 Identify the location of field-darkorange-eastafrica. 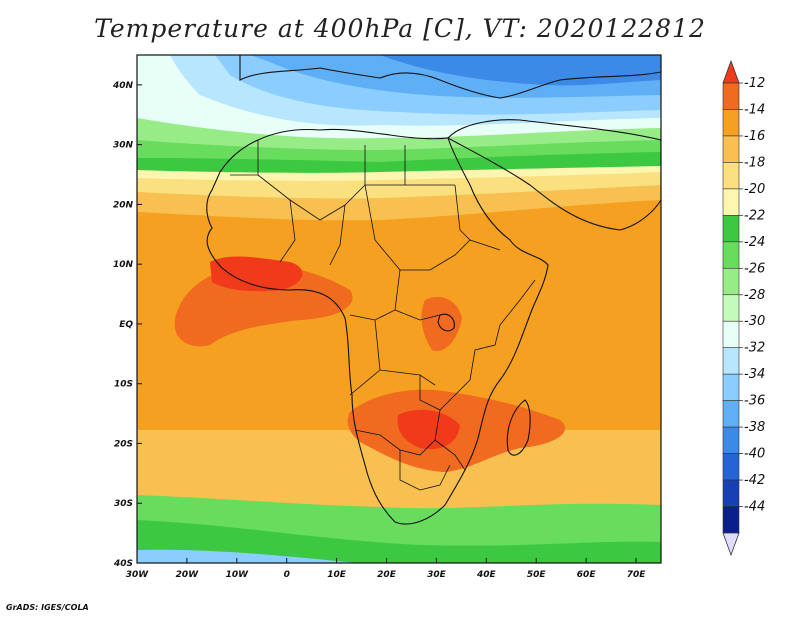
(441, 323).